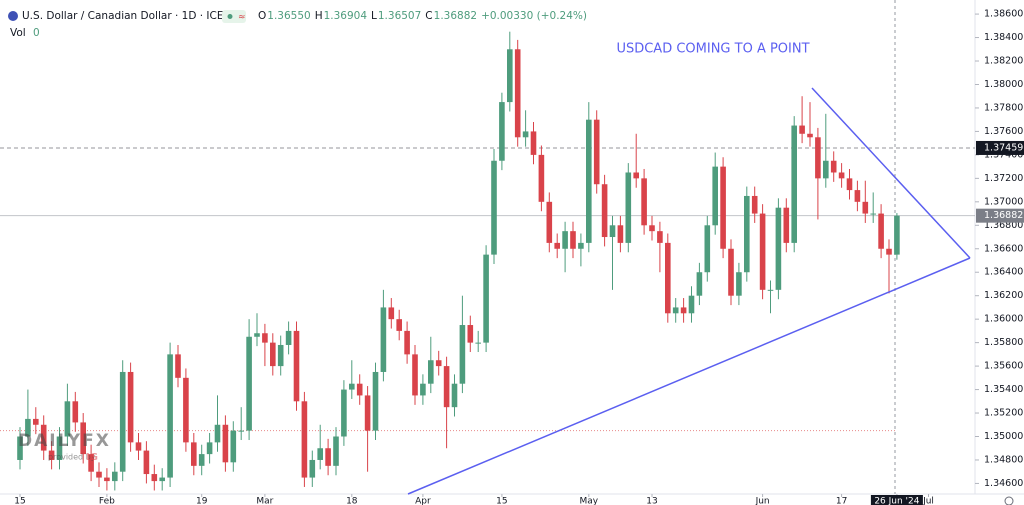 The height and width of the screenshot is (505, 1024). I want to click on y-tick-label: 1.38200, so click(1003, 61).